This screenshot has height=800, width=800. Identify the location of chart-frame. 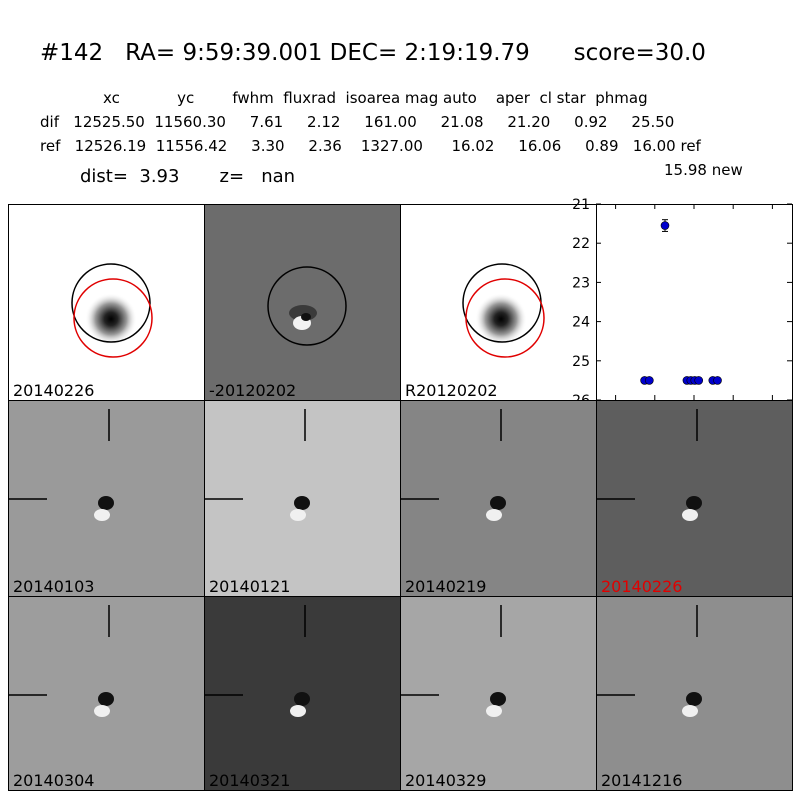
(694, 302).